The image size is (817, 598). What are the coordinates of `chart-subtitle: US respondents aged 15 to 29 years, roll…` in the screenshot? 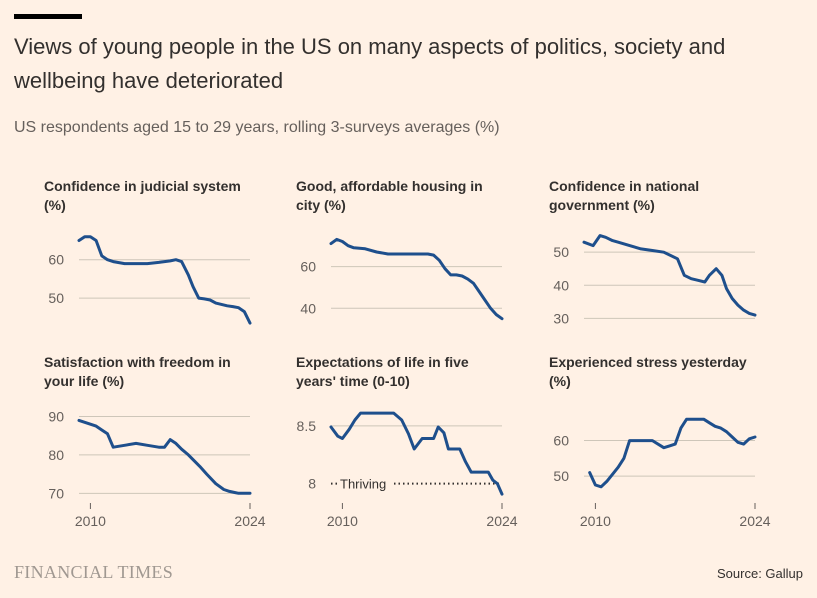 It's located at (257, 127).